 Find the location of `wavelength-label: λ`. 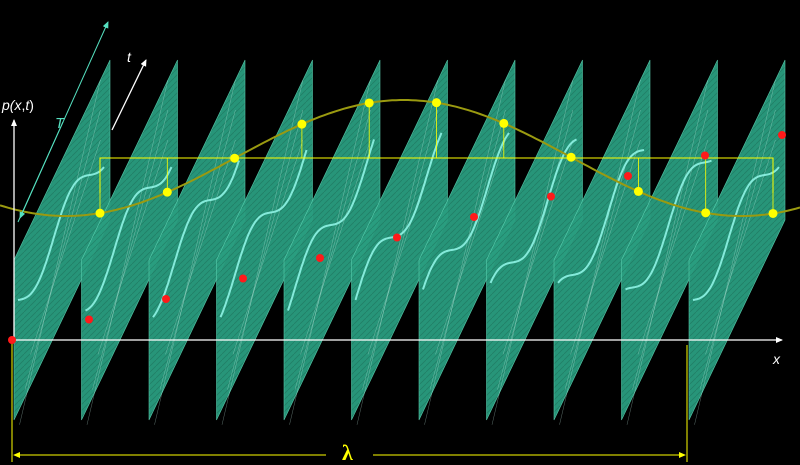

wavelength-label: λ is located at coordinates (347, 452).